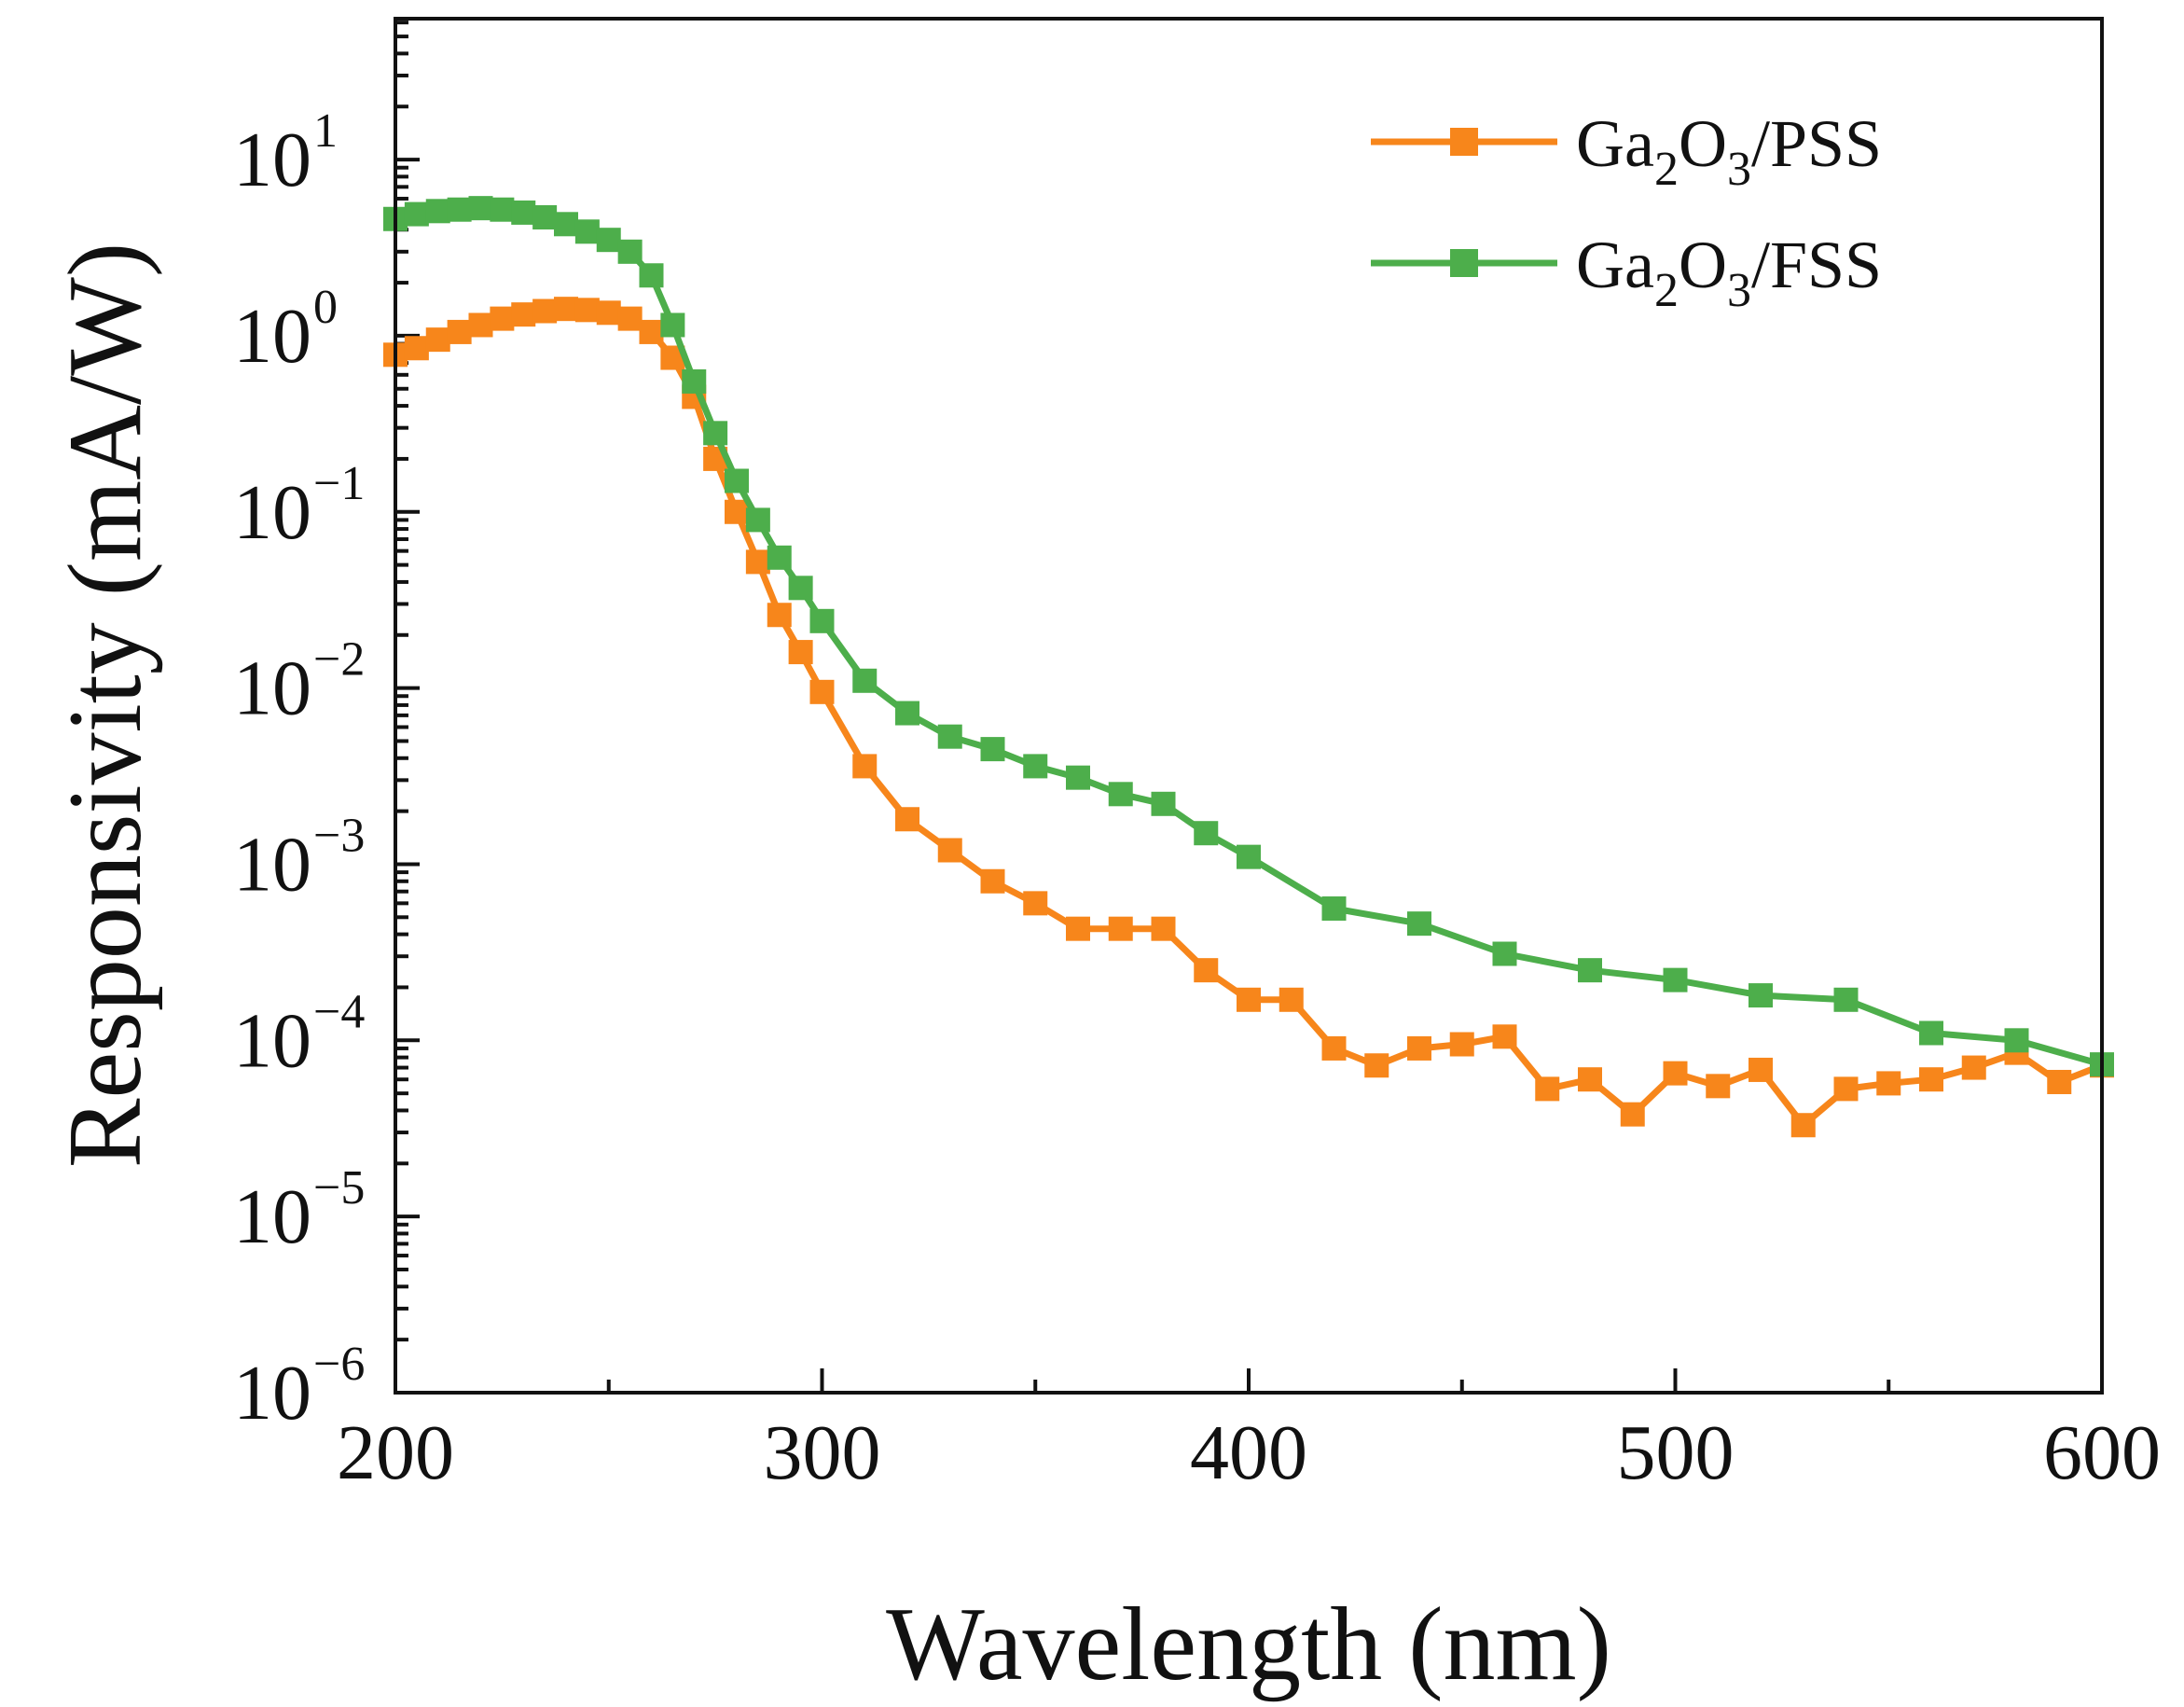 The height and width of the screenshot is (1707, 2184). Describe the element at coordinates (339, 483) in the screenshot. I see `y-tick-power: −1` at that location.